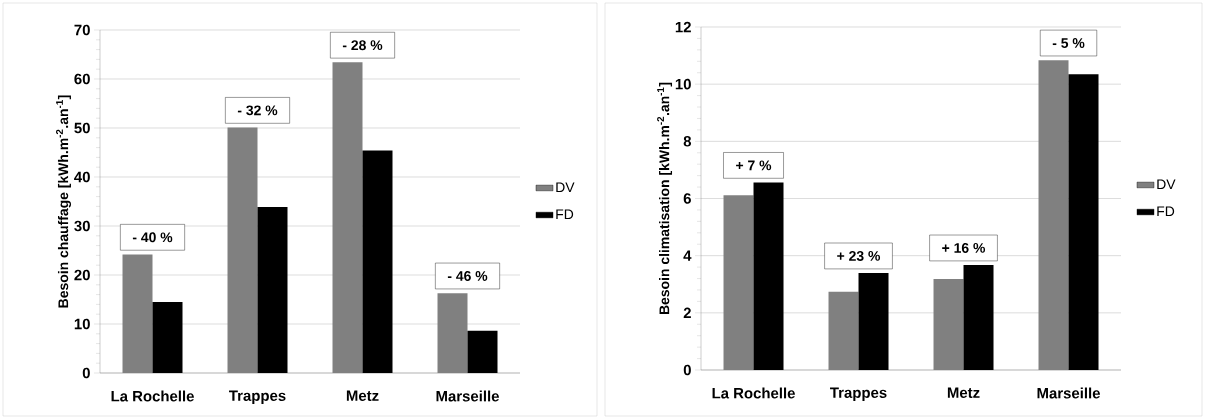  I want to click on annotation: + 7 %, so click(754, 165).